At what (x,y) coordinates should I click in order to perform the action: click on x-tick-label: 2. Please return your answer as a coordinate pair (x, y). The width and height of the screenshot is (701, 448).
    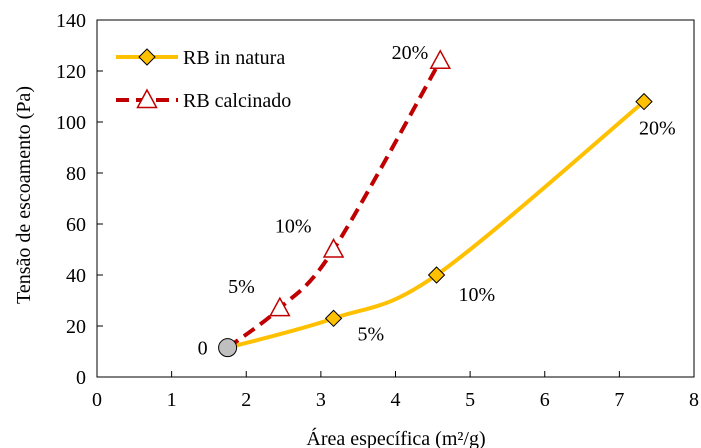
    Looking at the image, I should click on (246, 400).